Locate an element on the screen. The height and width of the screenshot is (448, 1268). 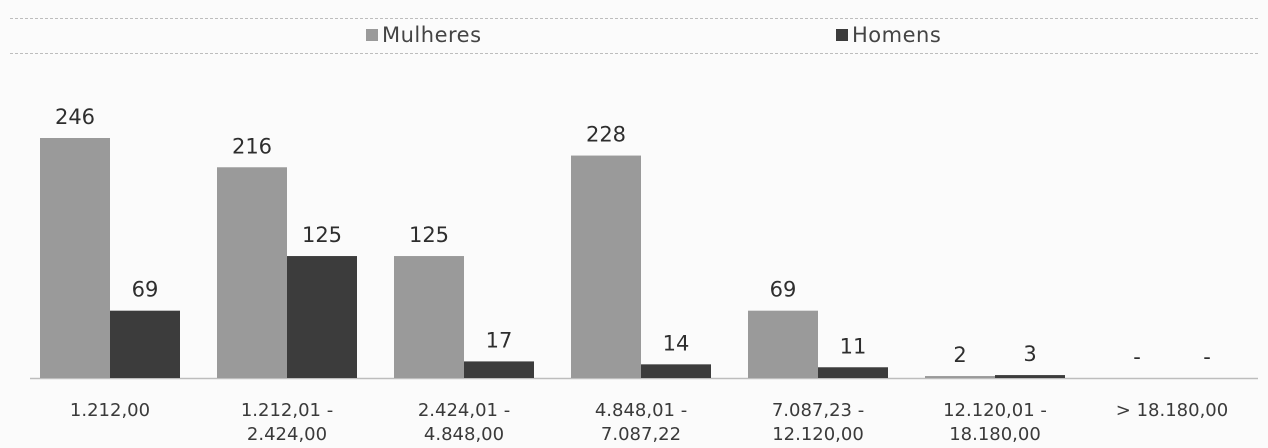
data-label-mulheres-5: 2 is located at coordinates (959, 355).